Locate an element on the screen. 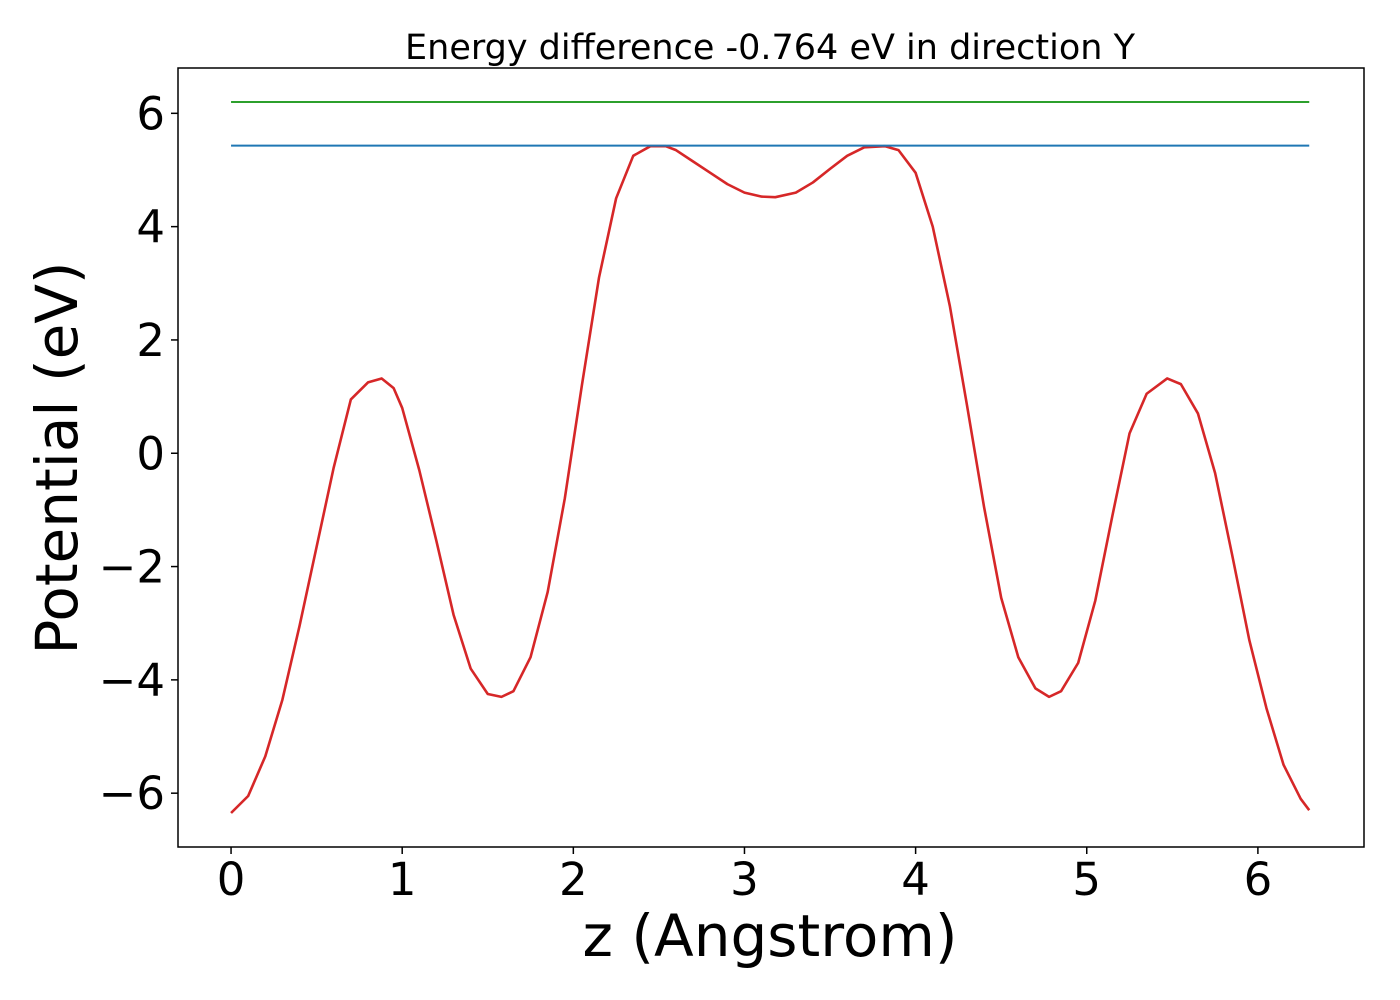 Image resolution: width=1400 pixels, height=1000 pixels. y-tick-label: 2 is located at coordinates (150, 340).